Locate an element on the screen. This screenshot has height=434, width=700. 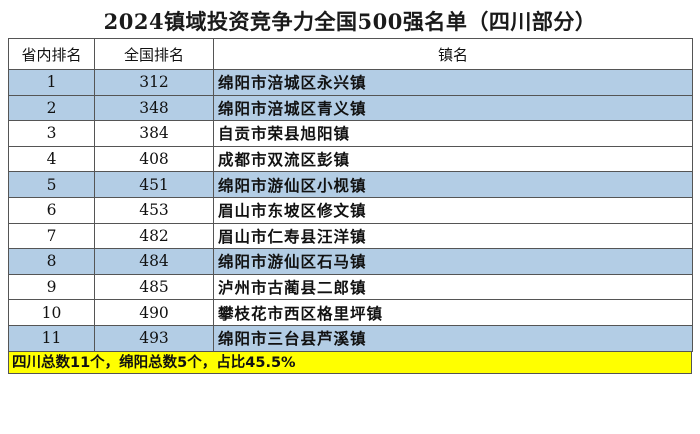
province-rank-cell: 10 is located at coordinates (51, 312).